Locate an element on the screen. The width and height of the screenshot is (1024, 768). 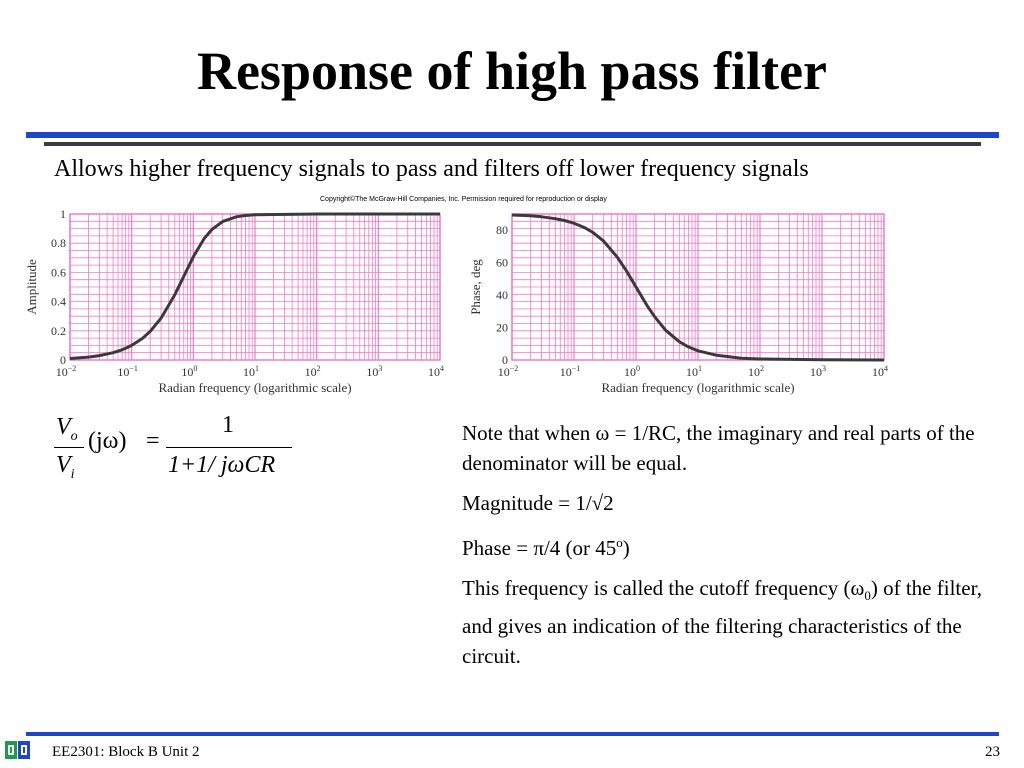
formula-denominator: 1+1/ jωCR is located at coordinates (222, 465).